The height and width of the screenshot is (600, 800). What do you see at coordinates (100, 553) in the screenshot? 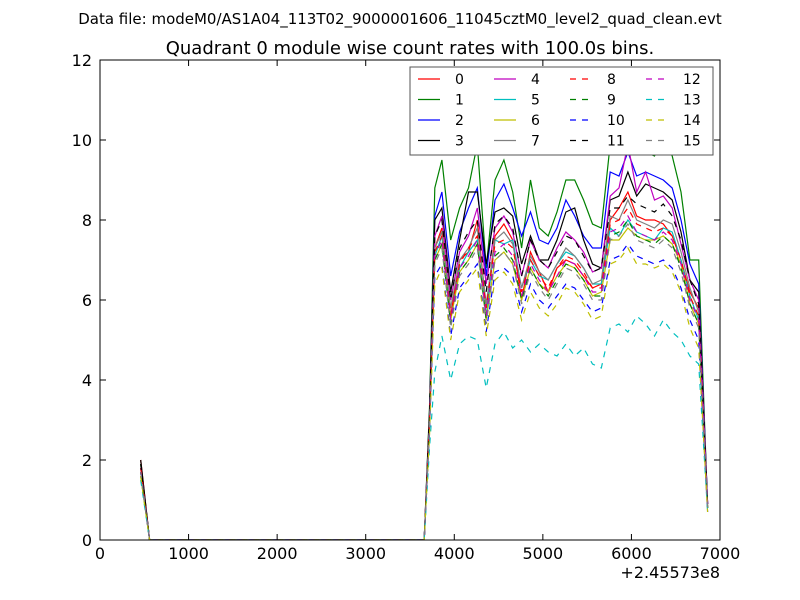
I see `x-tick-label: 0` at bounding box center [100, 553].